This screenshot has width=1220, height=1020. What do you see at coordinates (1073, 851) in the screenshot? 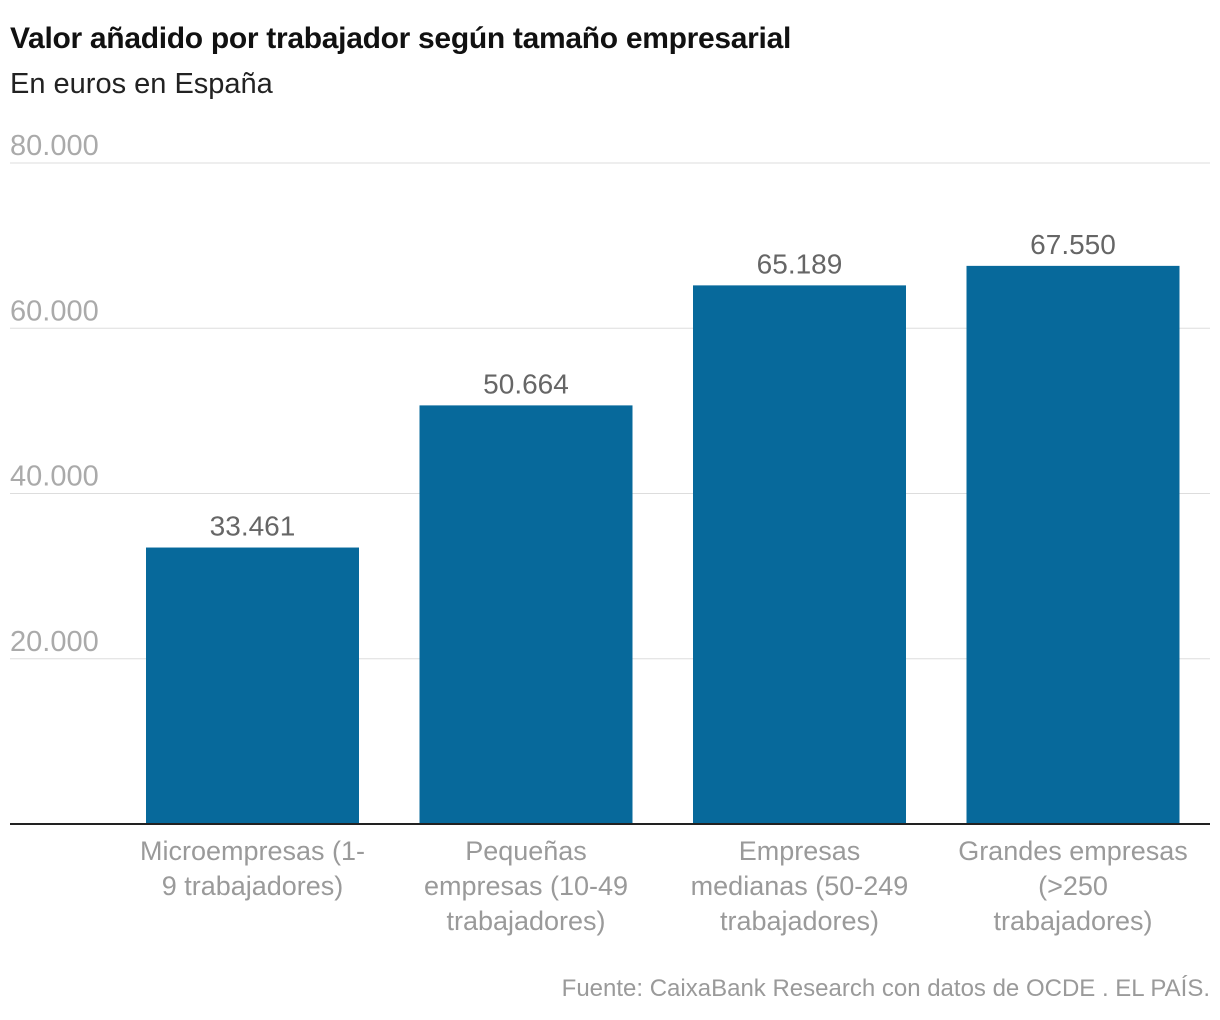
I see `category-label-line: Grandes empresas` at bounding box center [1073, 851].